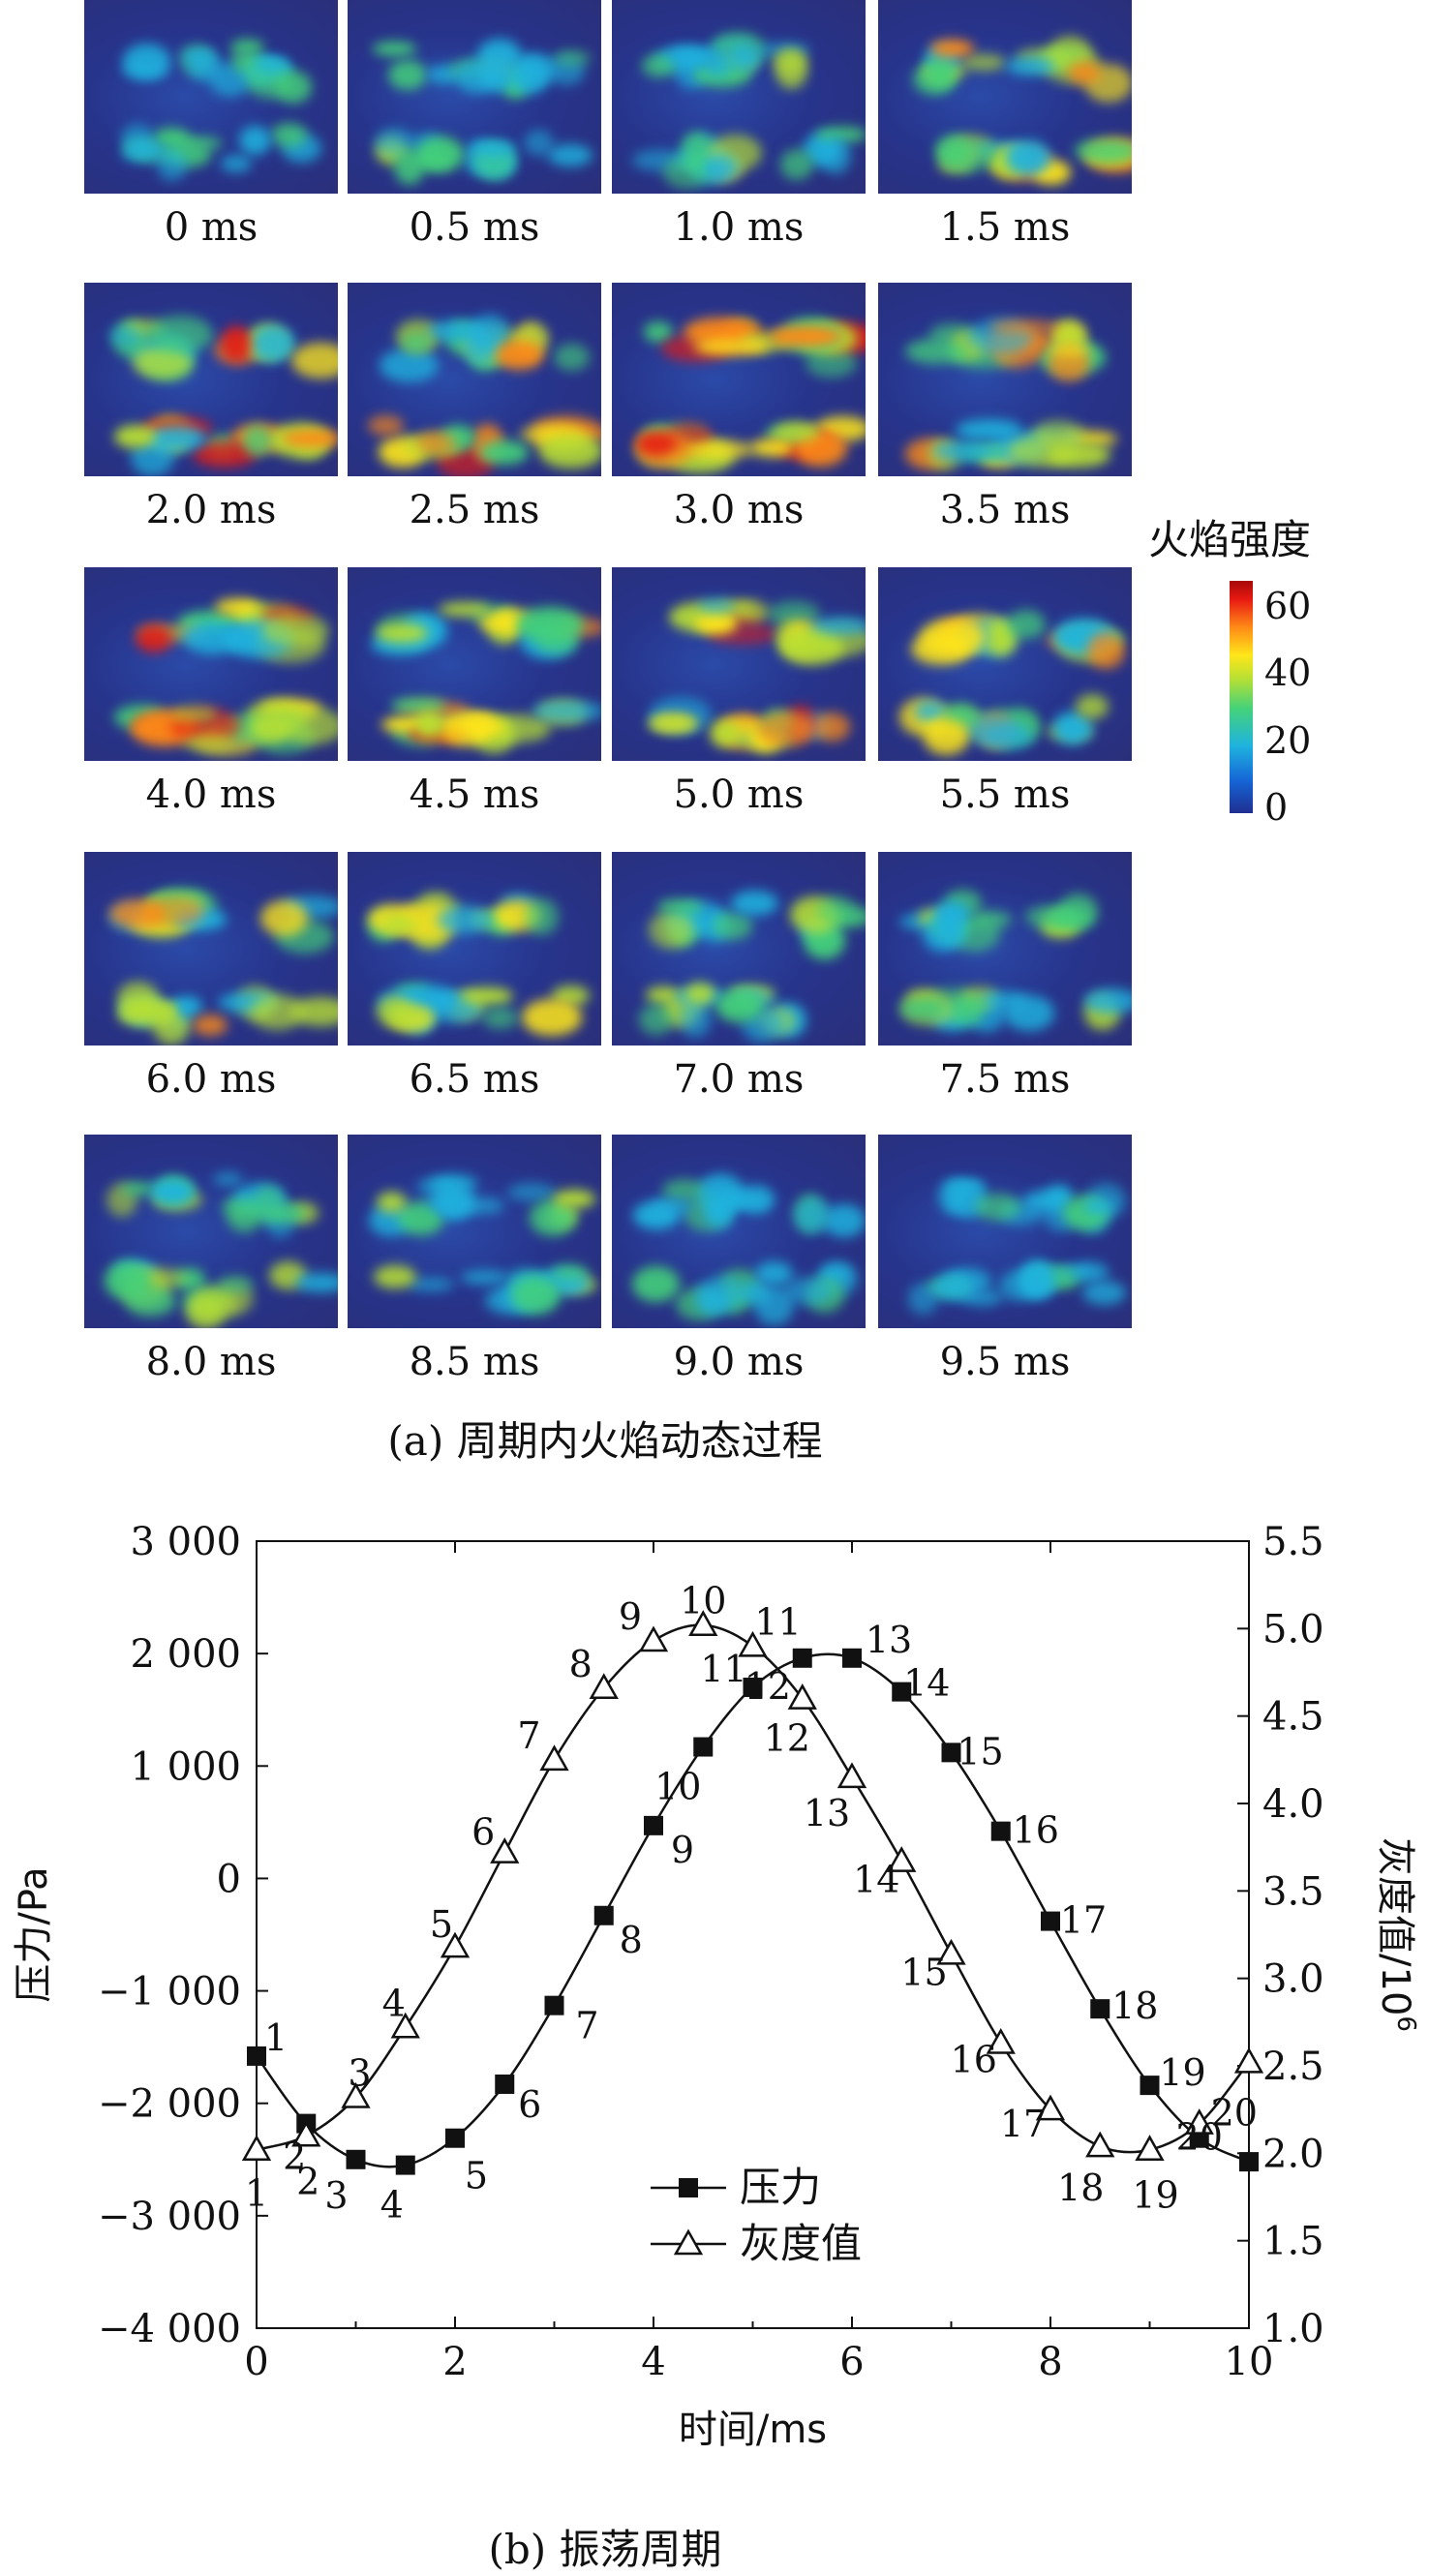 The height and width of the screenshot is (2576, 1429). I want to click on frame-time-label: 5.0 ms, so click(739, 795).